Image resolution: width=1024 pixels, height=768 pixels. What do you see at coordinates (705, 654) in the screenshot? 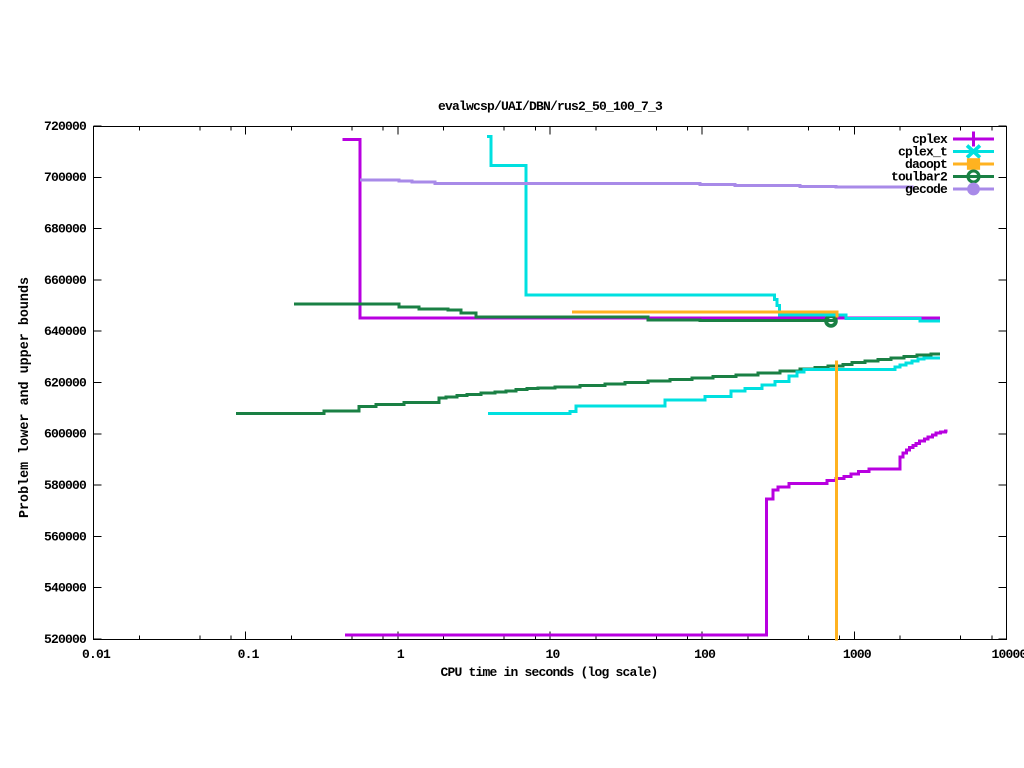
I see `svg-text: 100` at bounding box center [705, 654].